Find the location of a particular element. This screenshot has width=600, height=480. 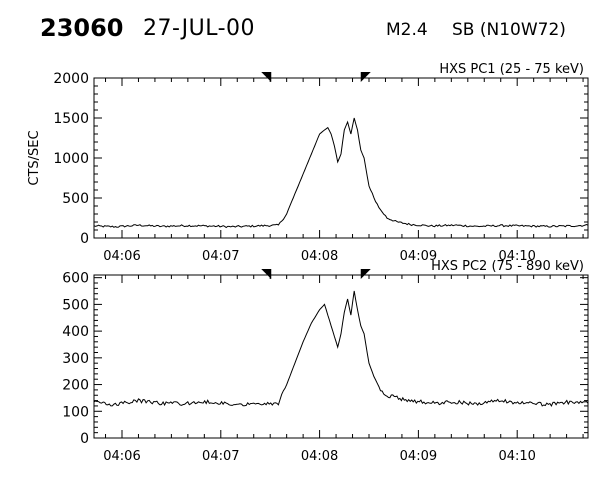

y-axis-label: CTS/SEC is located at coordinates (34, 157).